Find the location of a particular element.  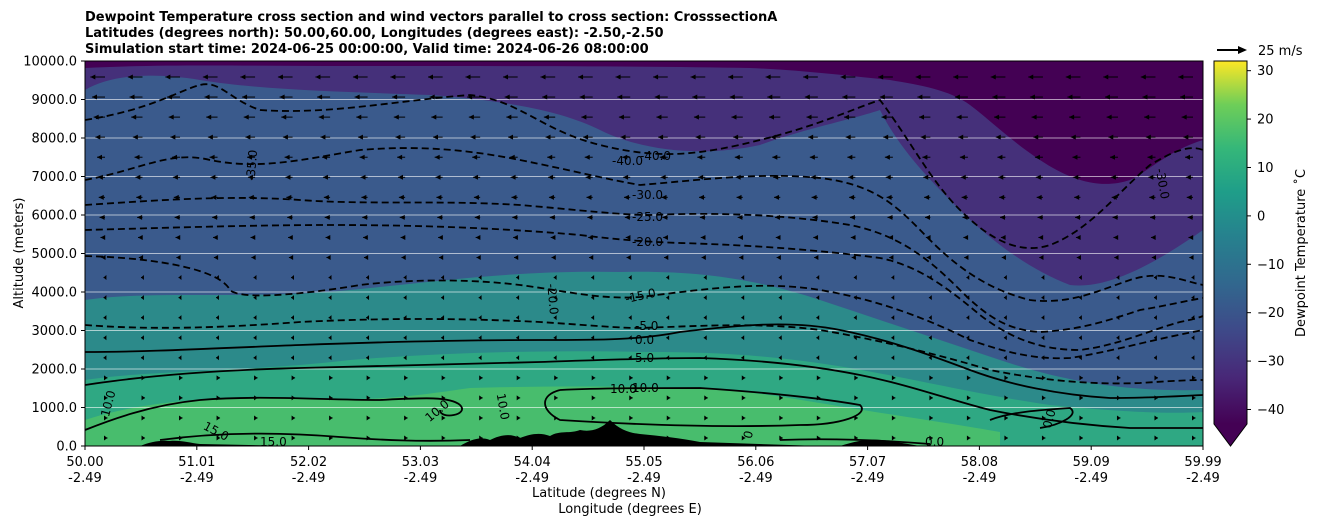

x-tick-label-lat: 53.03 is located at coordinates (420, 462).